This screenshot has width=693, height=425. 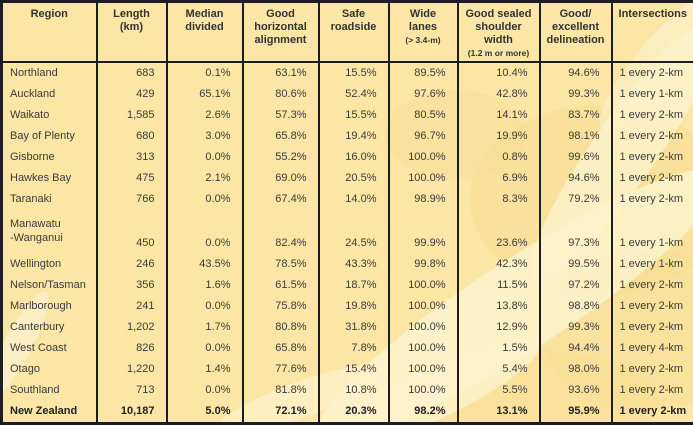 I want to click on value-cell-delineation: 99.6%, so click(x=575, y=157).